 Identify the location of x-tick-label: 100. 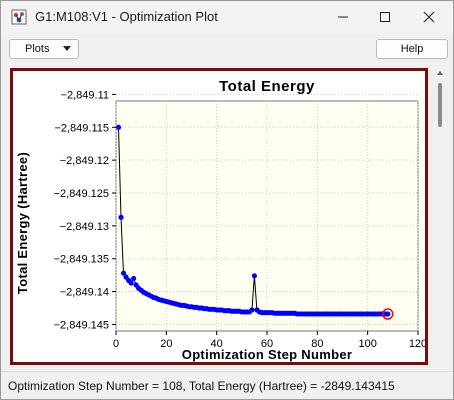
(367, 344).